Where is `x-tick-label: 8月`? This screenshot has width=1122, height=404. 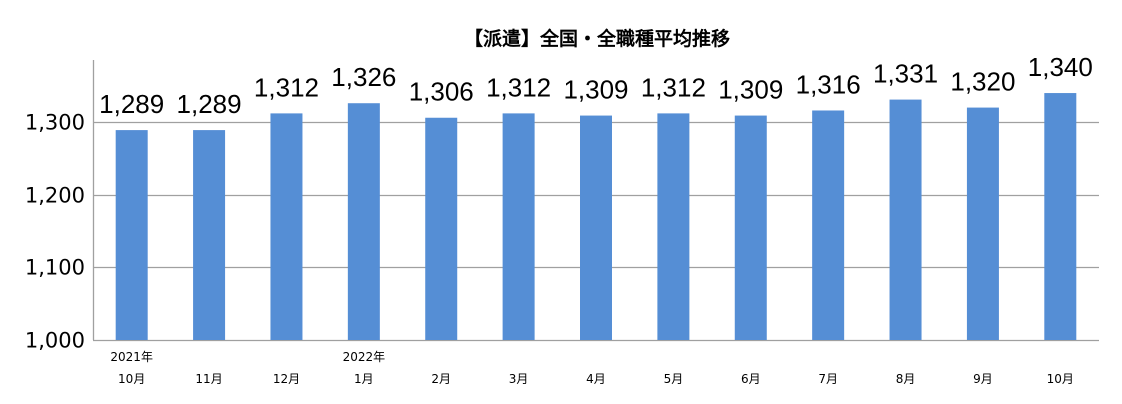
x-tick-label: 8月 is located at coordinates (906, 379).